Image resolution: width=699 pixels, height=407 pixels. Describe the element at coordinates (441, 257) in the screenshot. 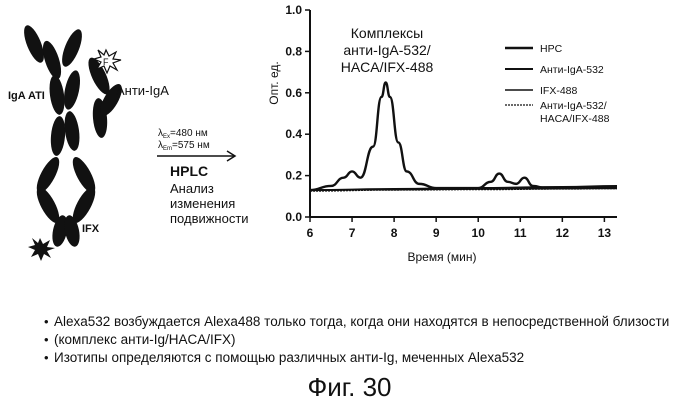

I see `x-axis-label: Время (мин)` at that location.